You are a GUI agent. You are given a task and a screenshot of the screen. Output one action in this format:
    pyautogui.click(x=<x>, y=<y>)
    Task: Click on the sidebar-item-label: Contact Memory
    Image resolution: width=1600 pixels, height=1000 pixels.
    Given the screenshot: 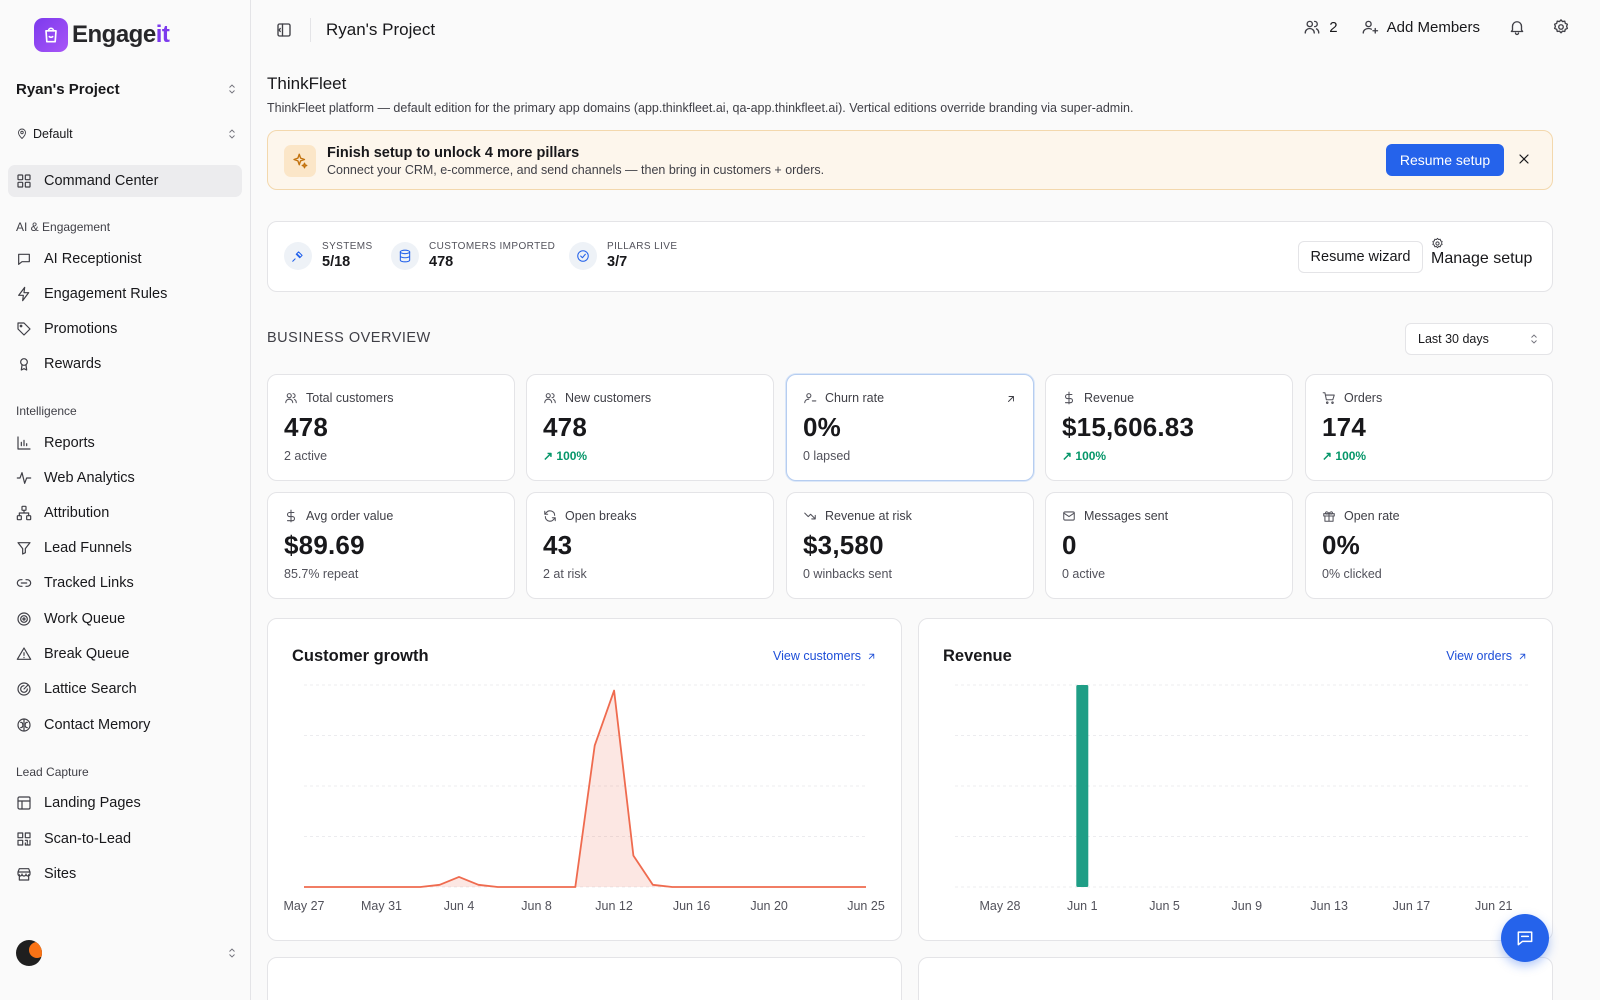 What is the action you would take?
    pyautogui.click(x=97, y=725)
    